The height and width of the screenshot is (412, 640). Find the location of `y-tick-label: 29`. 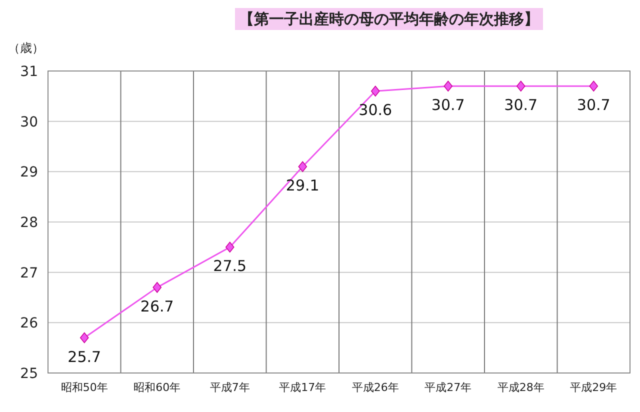

y-tick-label: 29 is located at coordinates (29, 172).